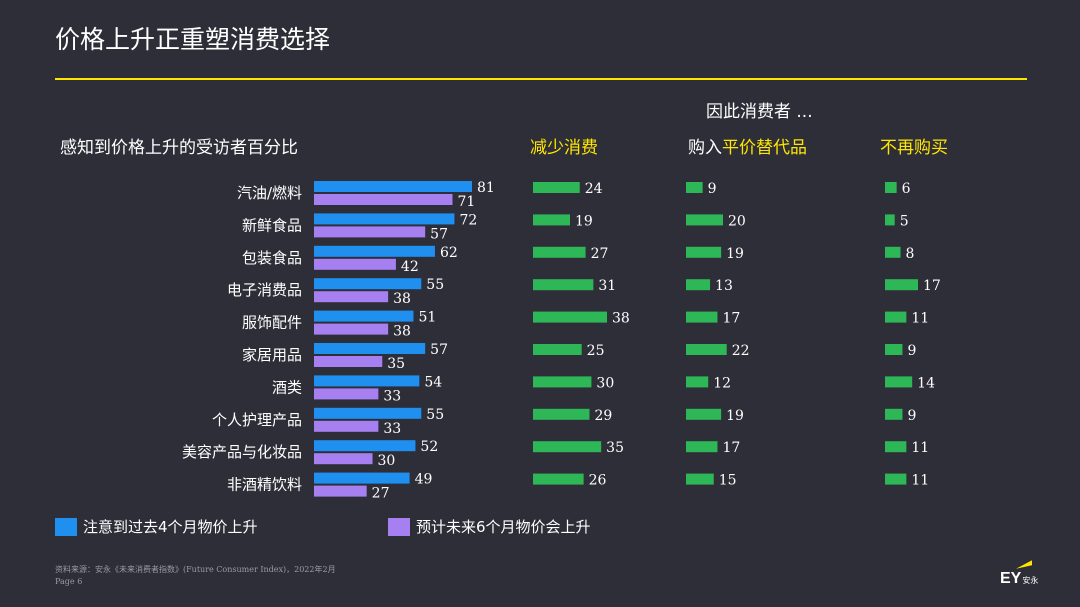  I want to click on value-label-past: 51, so click(427, 318).